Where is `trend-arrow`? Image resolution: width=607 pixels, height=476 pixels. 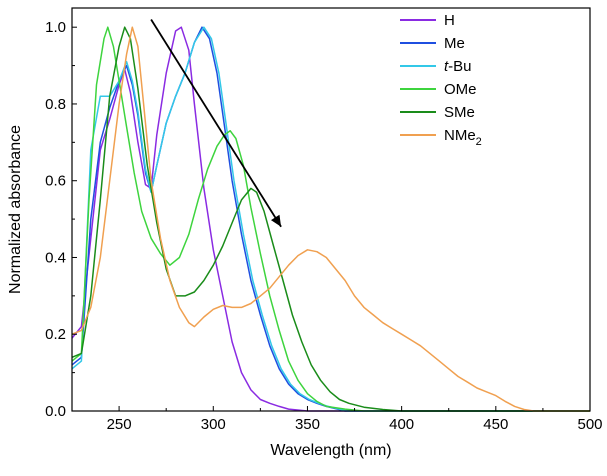
trend-arrow is located at coordinates (216, 123).